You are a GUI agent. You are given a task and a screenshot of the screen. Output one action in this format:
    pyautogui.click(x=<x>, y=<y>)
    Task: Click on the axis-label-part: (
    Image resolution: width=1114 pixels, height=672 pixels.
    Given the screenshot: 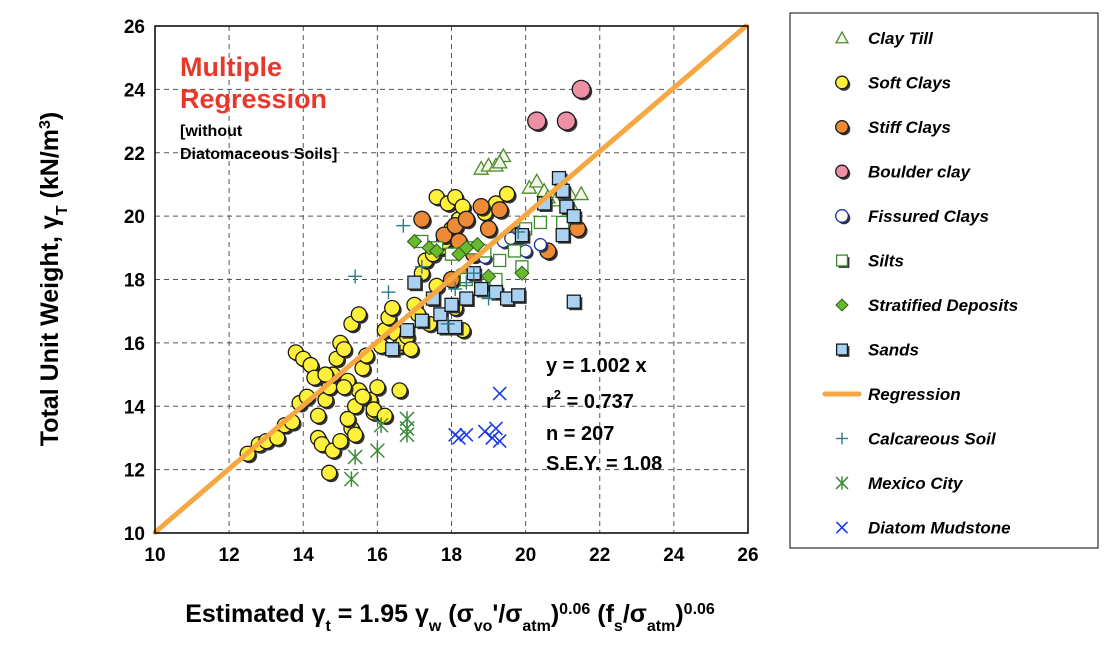 What is the action you would take?
    pyautogui.click(x=449, y=614)
    